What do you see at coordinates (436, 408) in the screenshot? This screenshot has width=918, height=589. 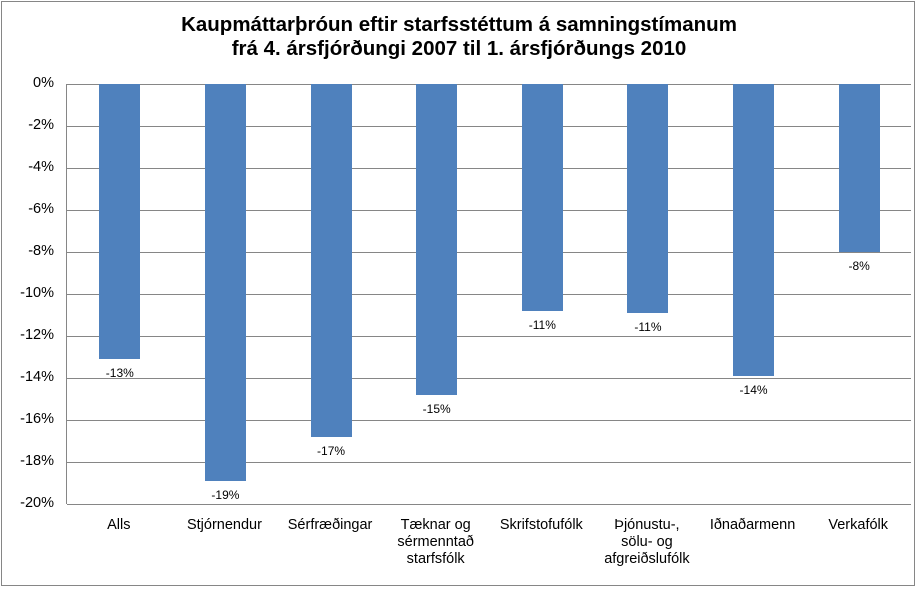 I see `data-label: -15%` at bounding box center [436, 408].